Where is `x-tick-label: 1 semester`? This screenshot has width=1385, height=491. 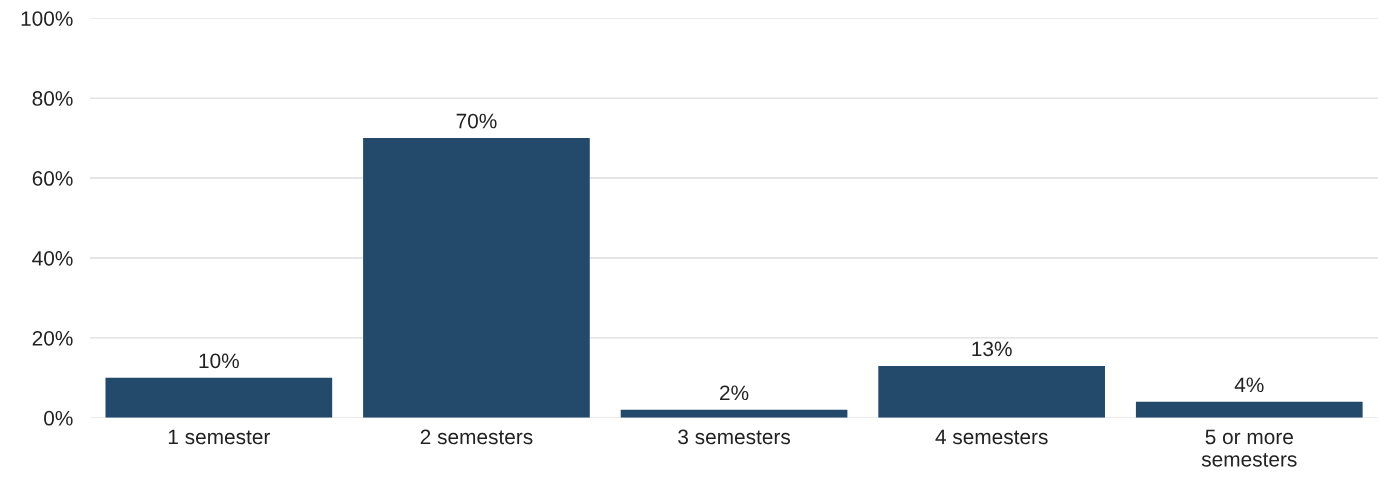
x-tick-label: 1 semester is located at coordinates (219, 437).